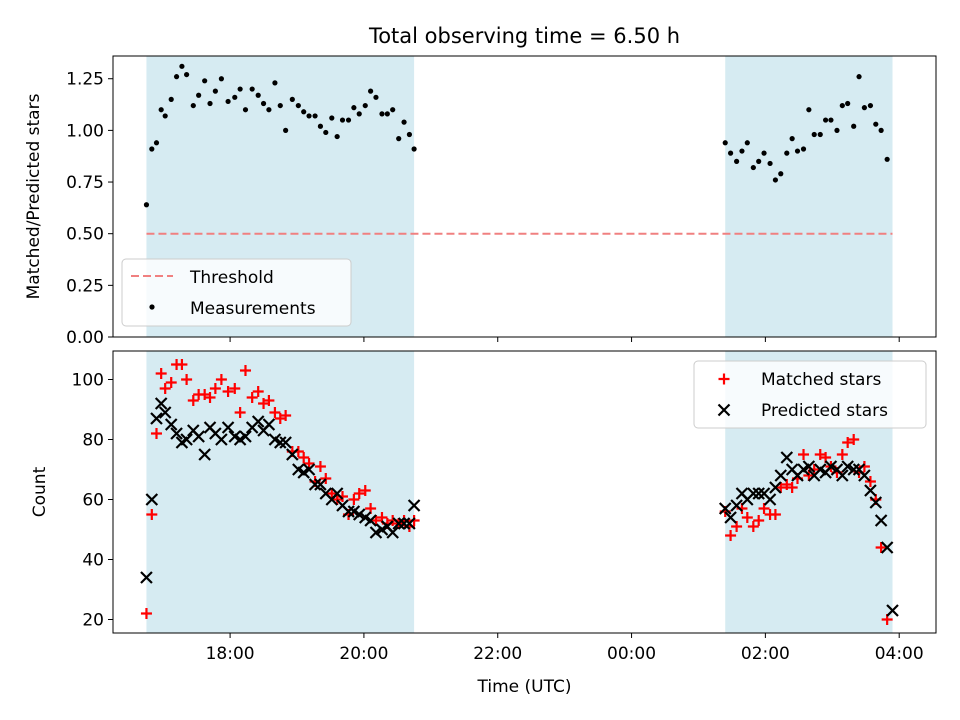 Image resolution: width=960 pixels, height=720 pixels. Describe the element at coordinates (40, 491) in the screenshot. I see `bottom-y-axis-label: Count` at that location.